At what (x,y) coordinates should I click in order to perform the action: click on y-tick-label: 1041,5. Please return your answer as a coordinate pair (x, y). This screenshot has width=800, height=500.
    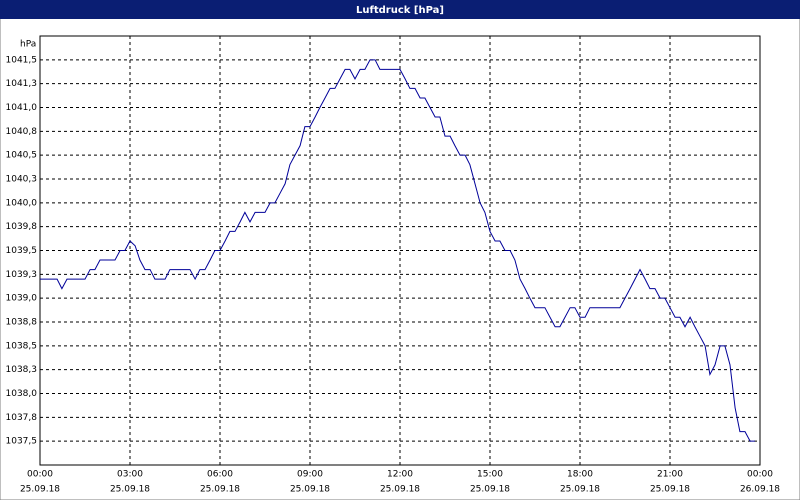
    Looking at the image, I should click on (22, 60).